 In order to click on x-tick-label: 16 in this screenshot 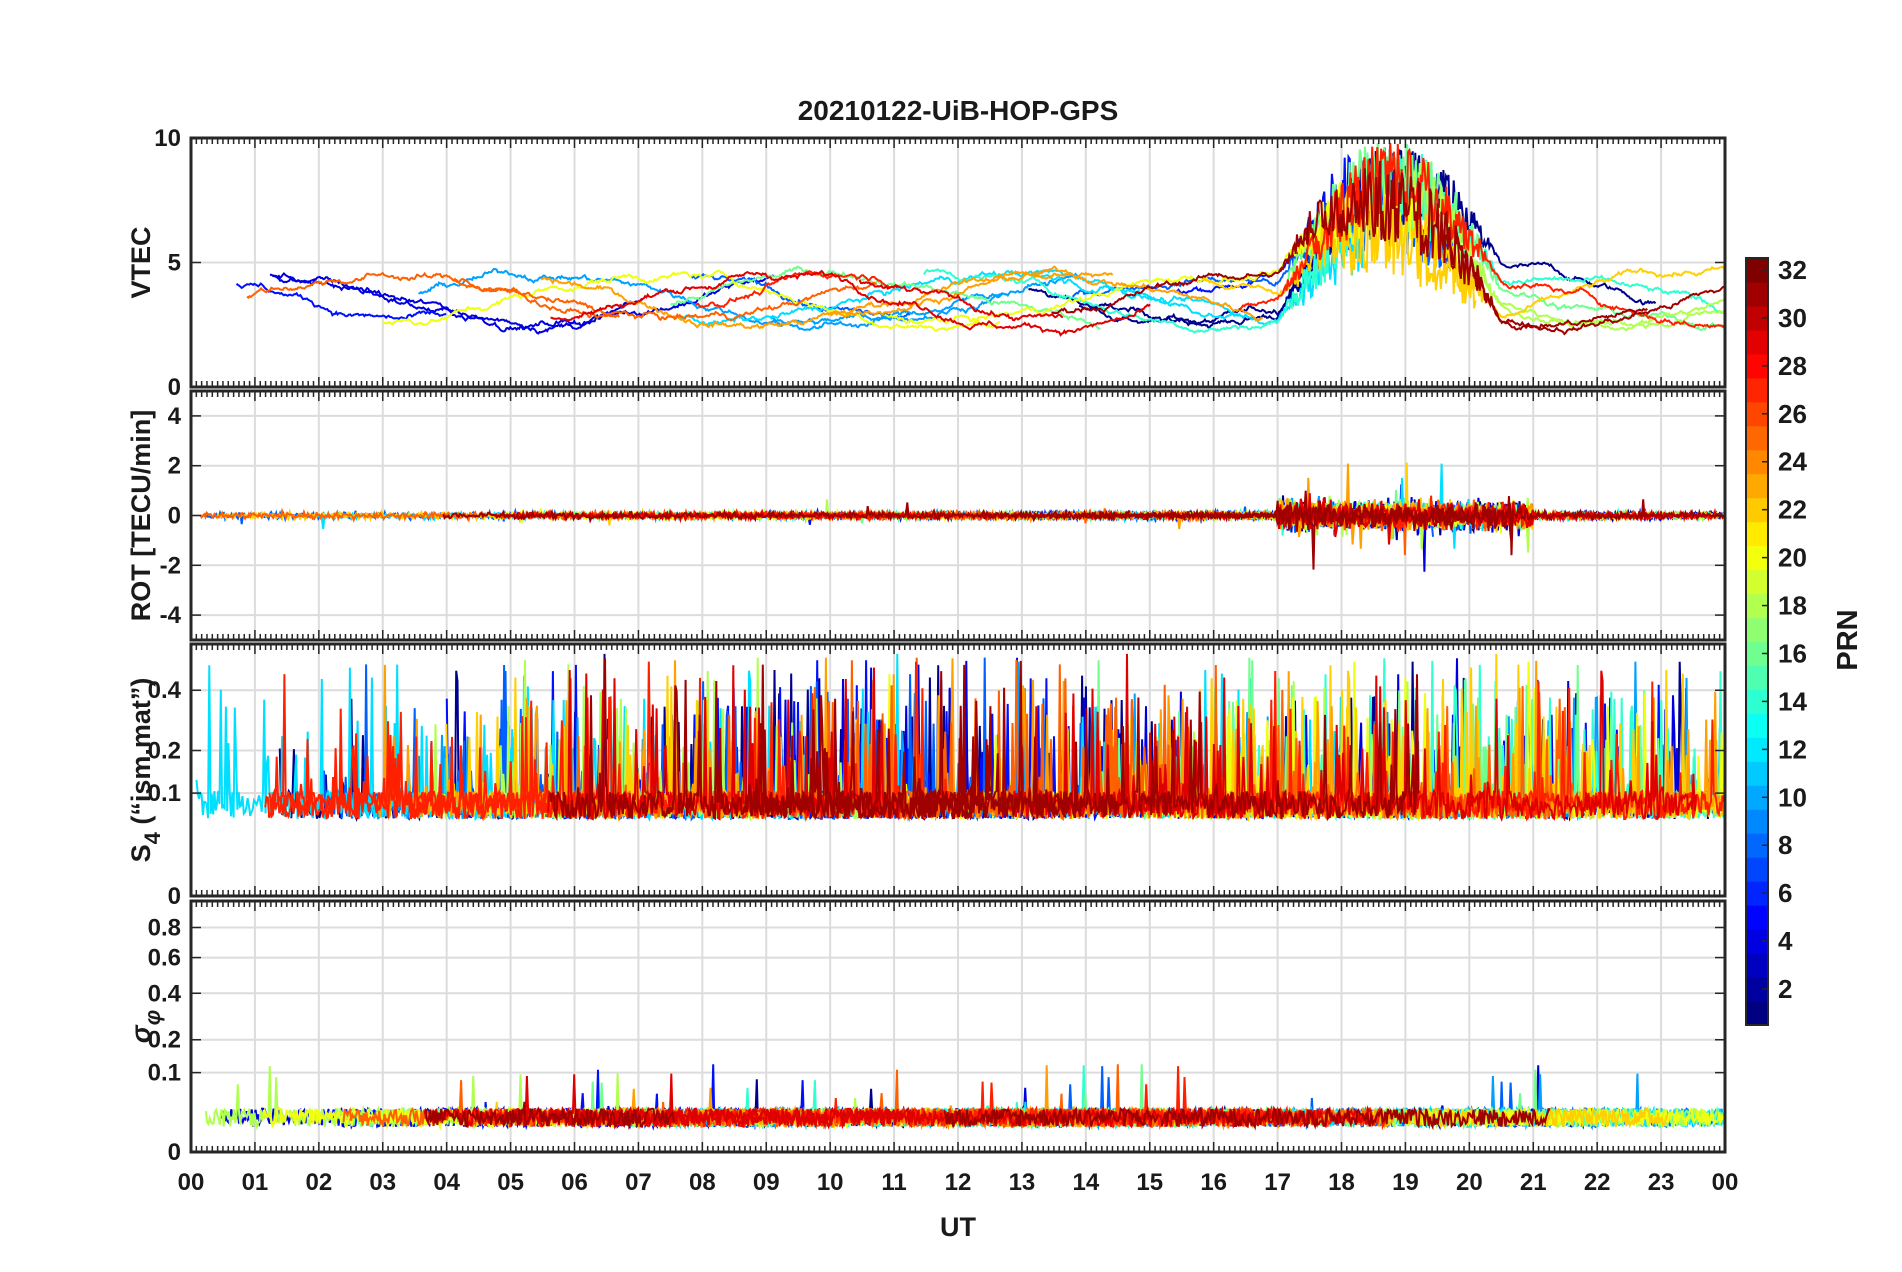, I will do `click(1213, 1182)`.